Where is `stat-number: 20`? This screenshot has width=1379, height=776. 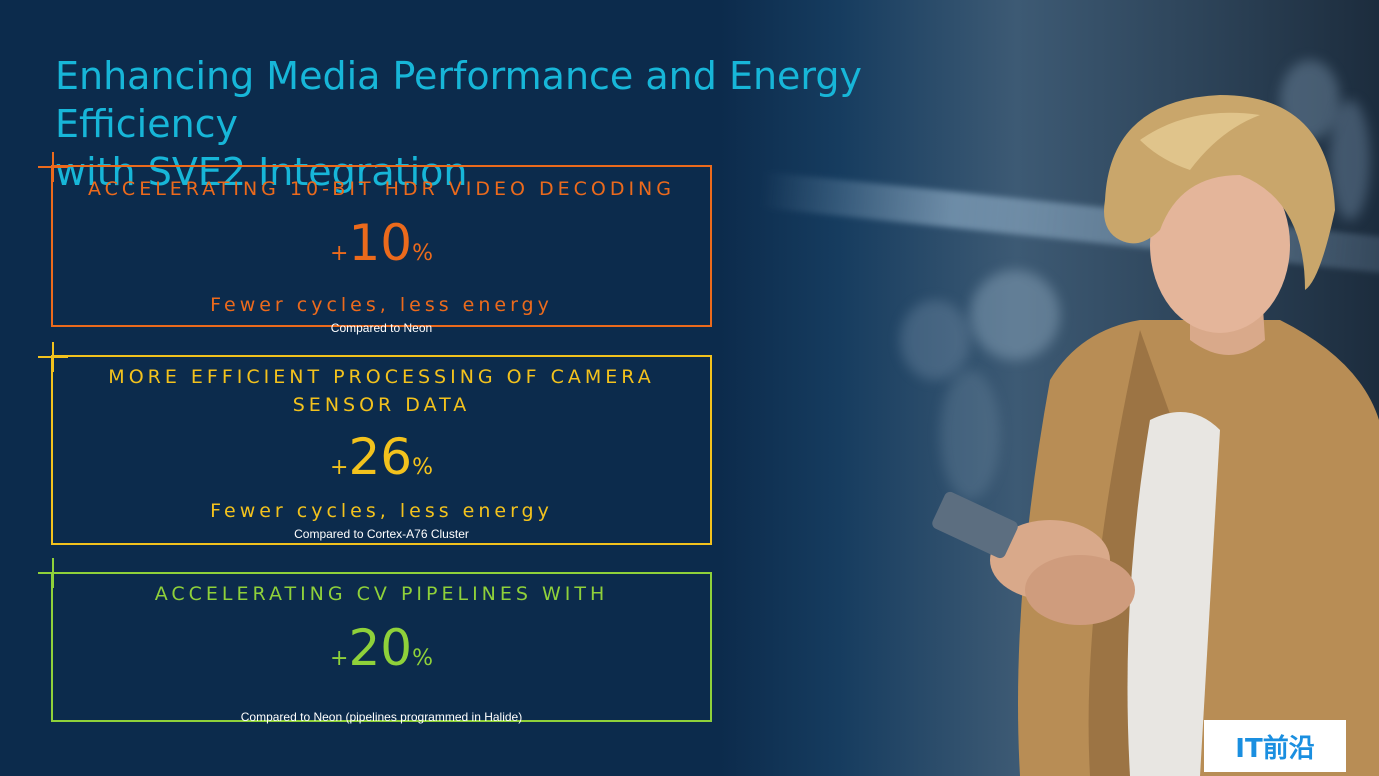 stat-number: 20 is located at coordinates (380, 648).